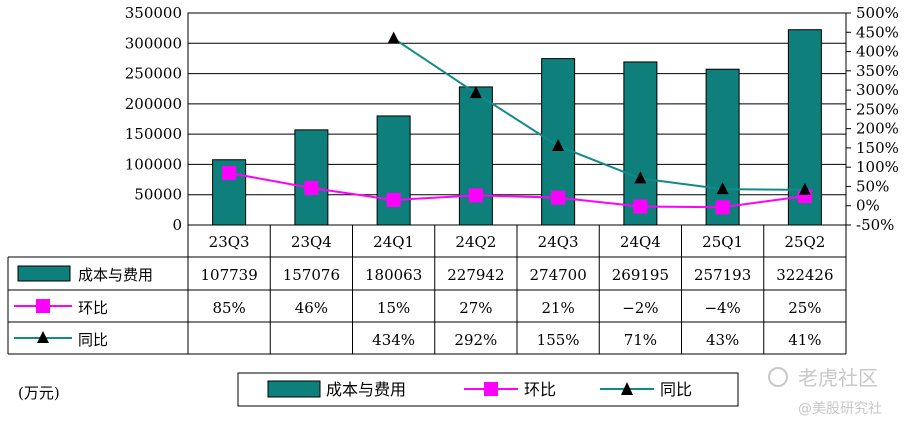 The width and height of the screenshot is (910, 430). Describe the element at coordinates (640, 242) in the screenshot. I see `category-label: 24Q4` at that location.